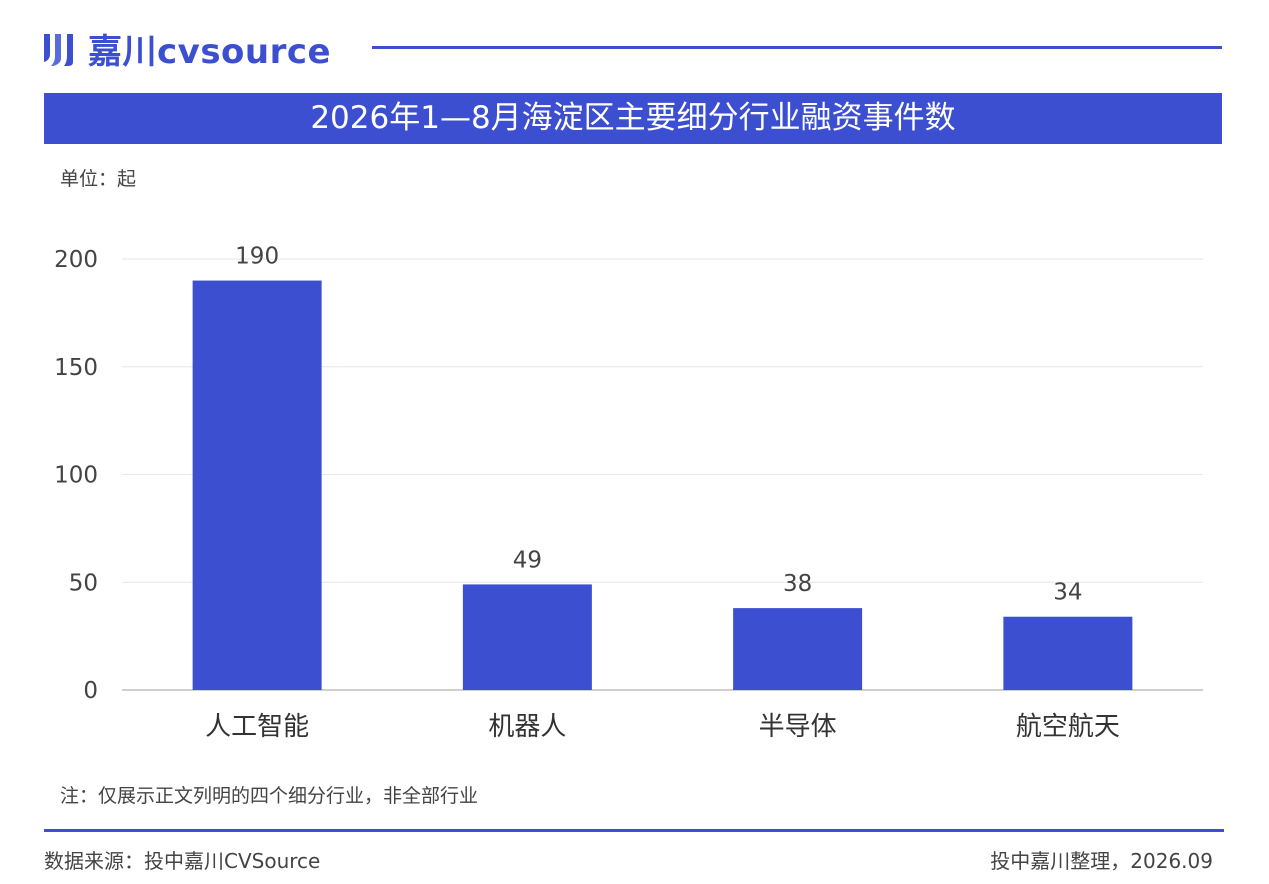 The height and width of the screenshot is (884, 1269). I want to click on y-tick-label: 100, so click(76, 476).